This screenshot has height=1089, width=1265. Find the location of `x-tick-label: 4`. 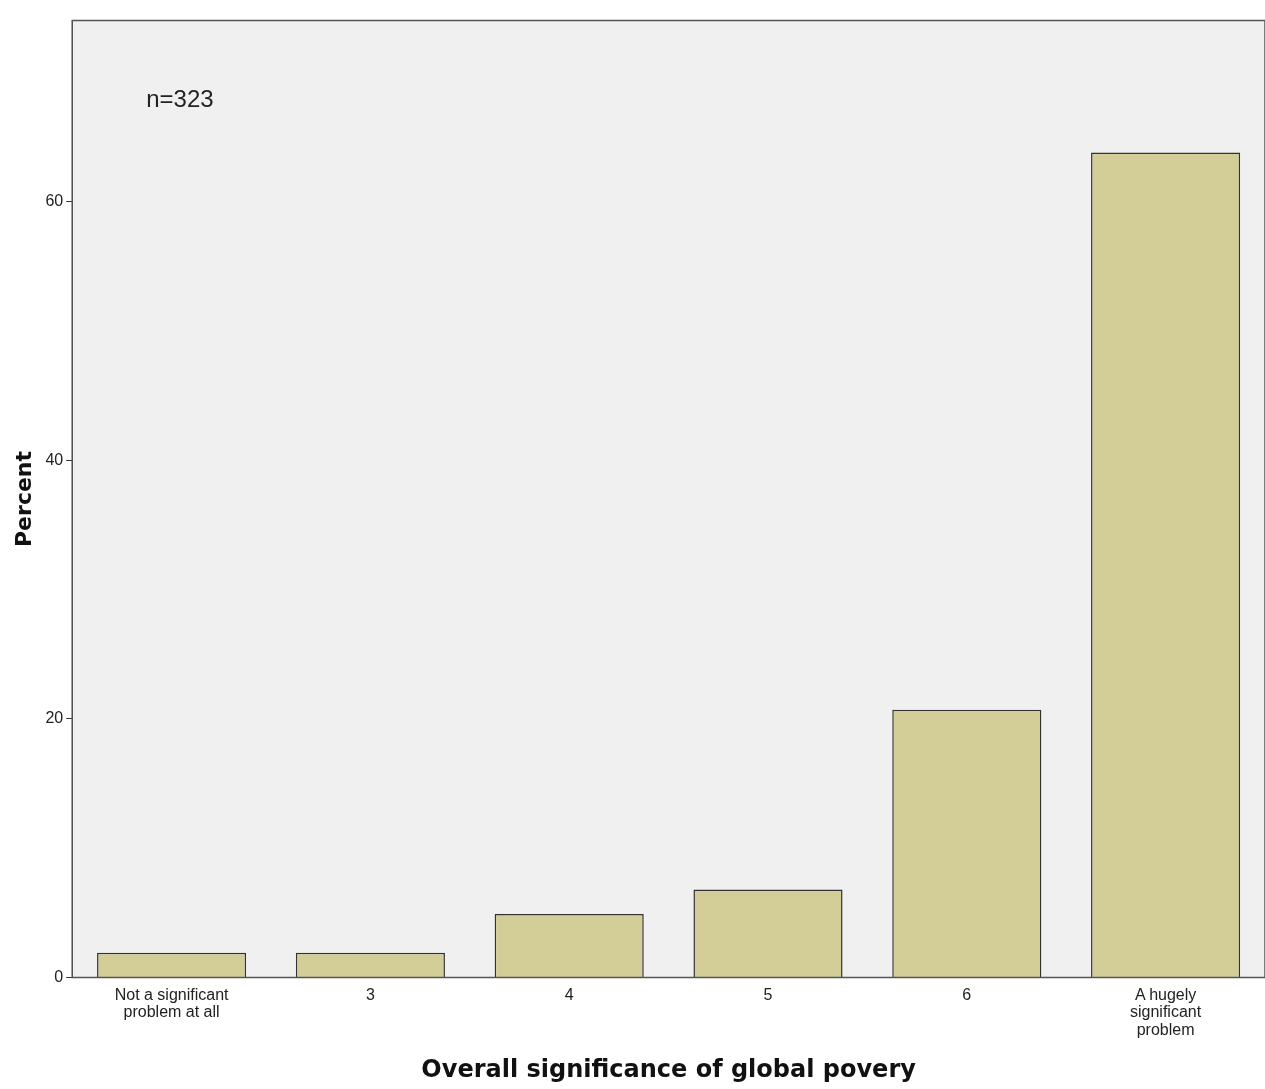

x-tick-label: 4 is located at coordinates (569, 994).